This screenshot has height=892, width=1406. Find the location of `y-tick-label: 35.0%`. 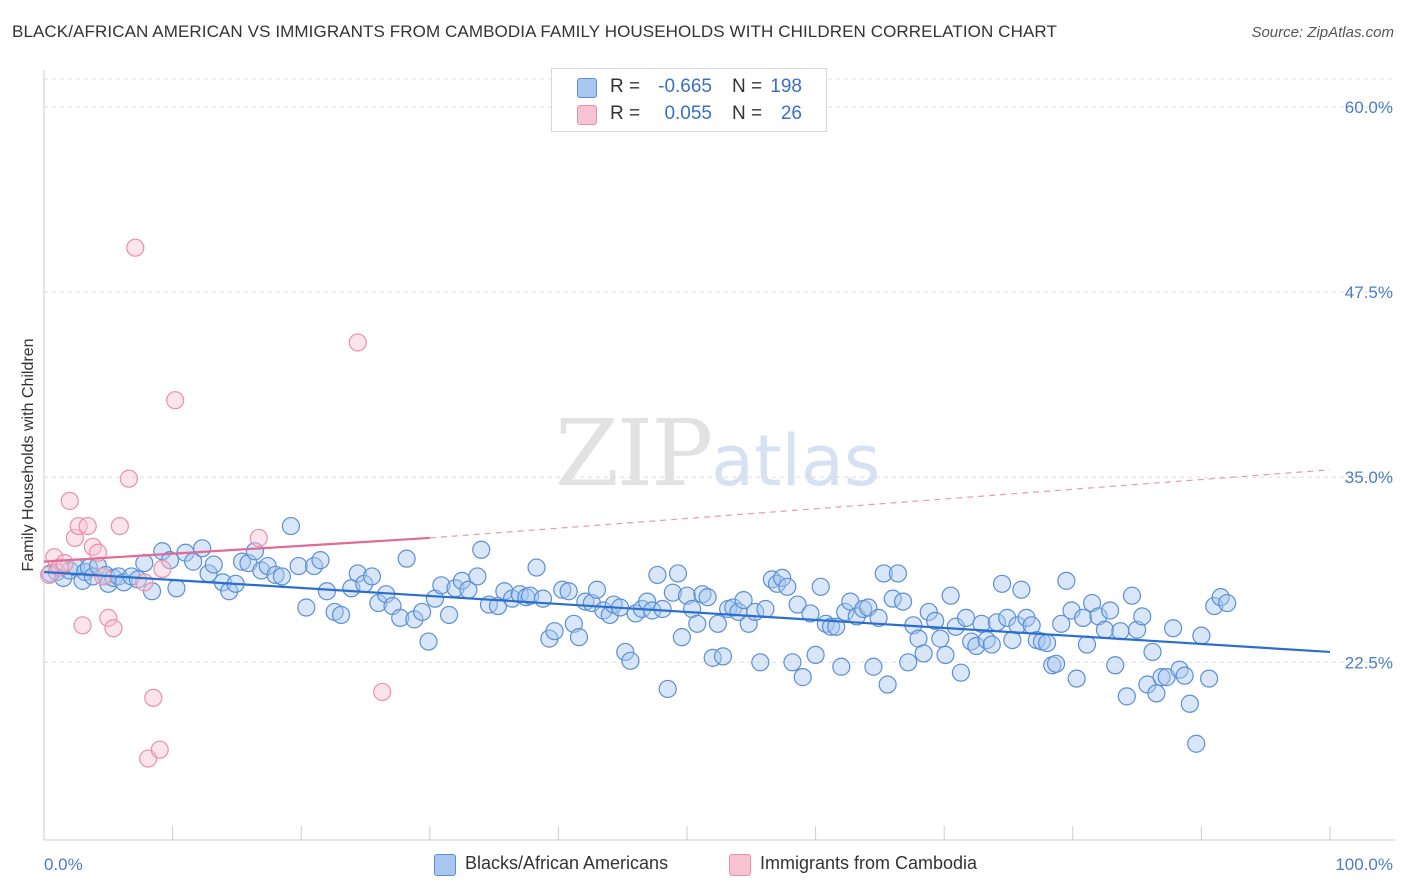

y-tick-label: 35.0% is located at coordinates (1369, 477).